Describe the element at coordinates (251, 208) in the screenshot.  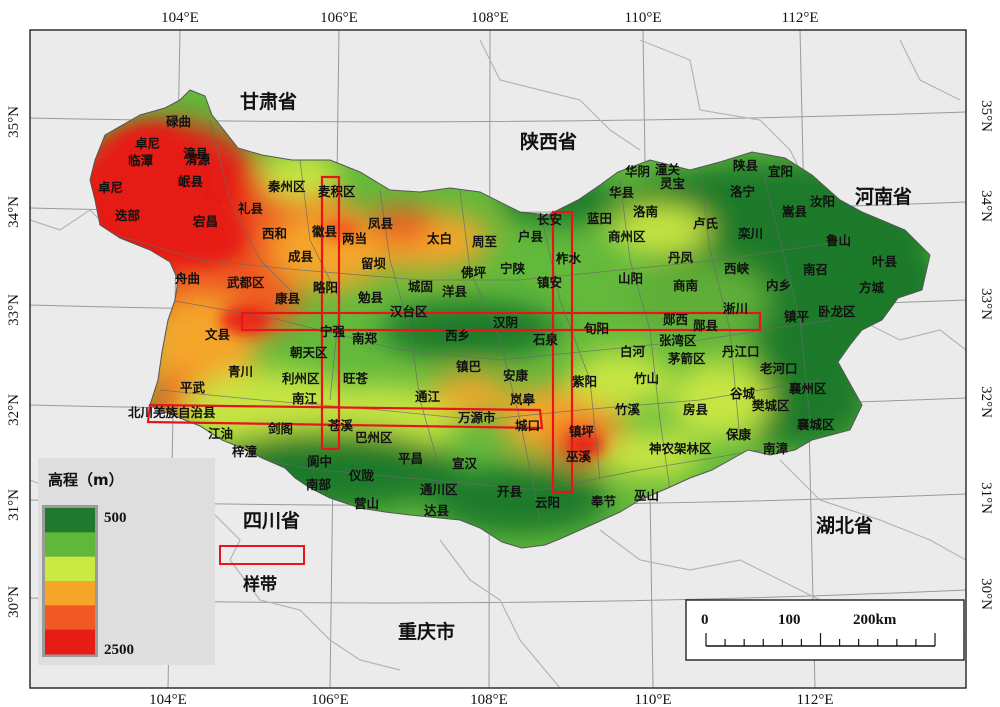
I see `county-label: 礼县` at that location.